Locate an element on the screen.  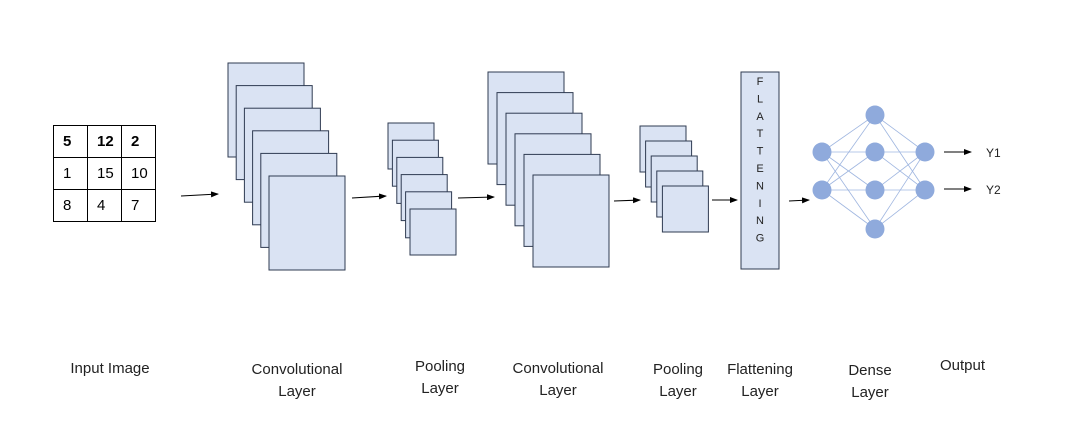
dense-connections is located at coordinates (873, 172).